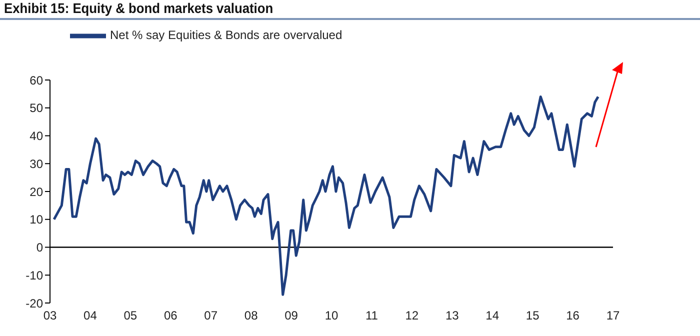 This screenshot has height=336, width=700. I want to click on legend-label: Net % say Equities & Bonds are overvalued, so click(226, 35).